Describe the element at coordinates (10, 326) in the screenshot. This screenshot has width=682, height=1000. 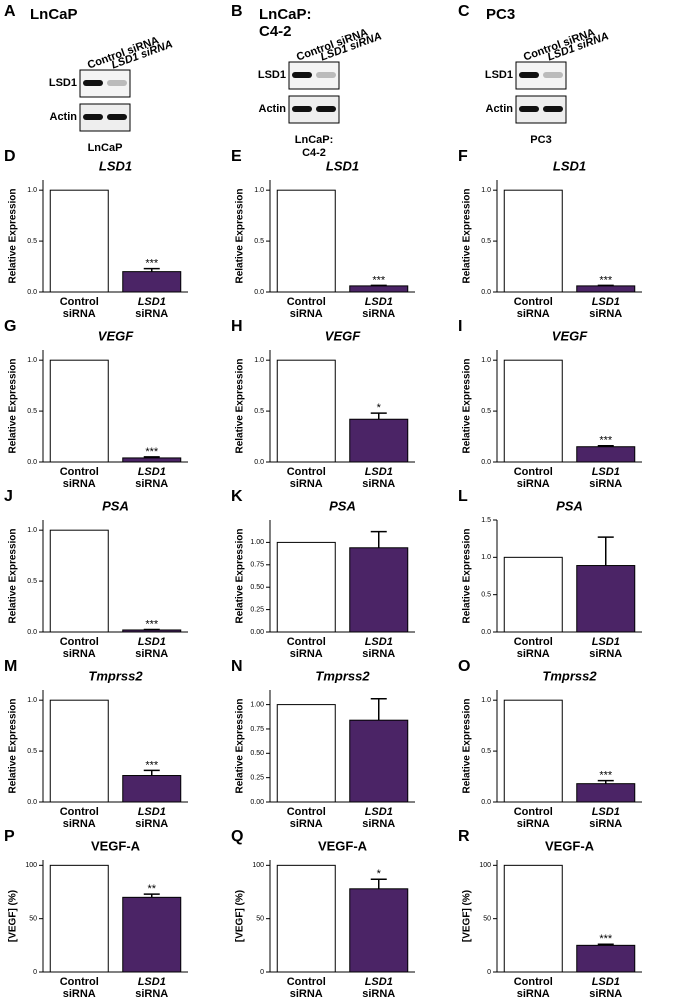
I see `panel-letter: G` at that location.